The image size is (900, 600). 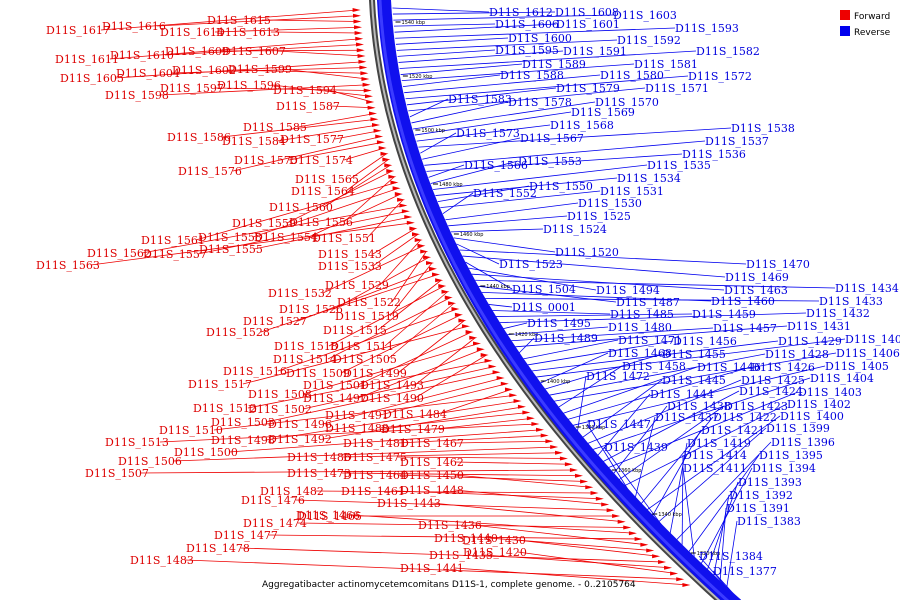 I want to click on reverse-gene-label: D11S_1504, so click(x=544, y=289).